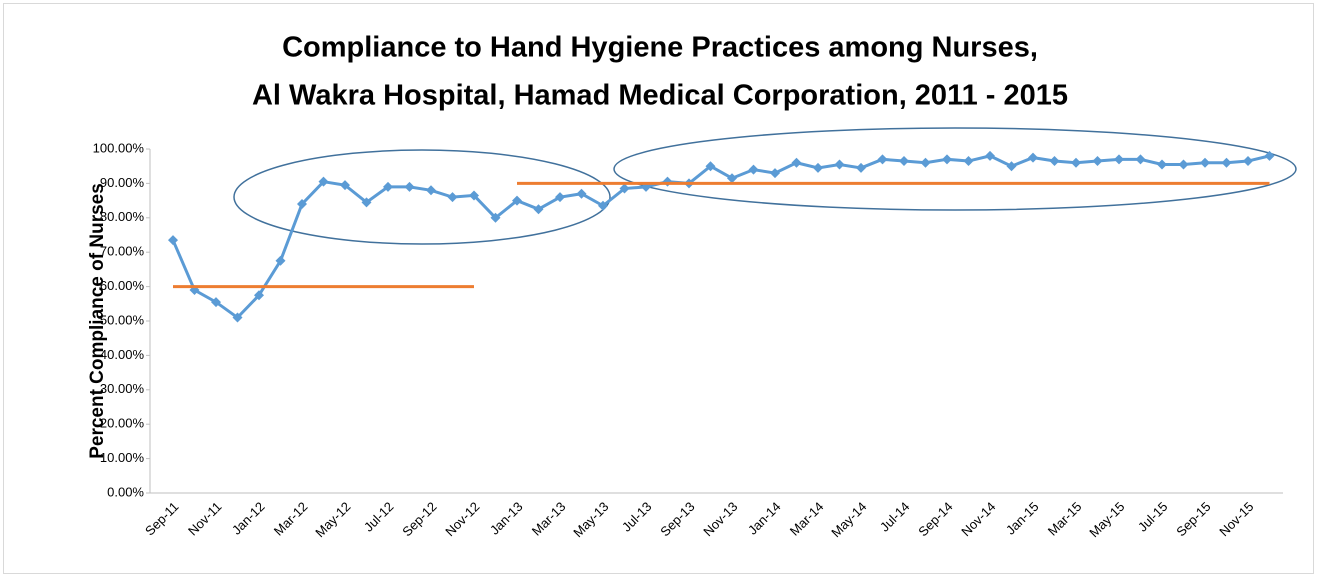  Describe the element at coordinates (97, 321) in the screenshot. I see `y-axis-label: Percent Compliance of Nurses` at that location.